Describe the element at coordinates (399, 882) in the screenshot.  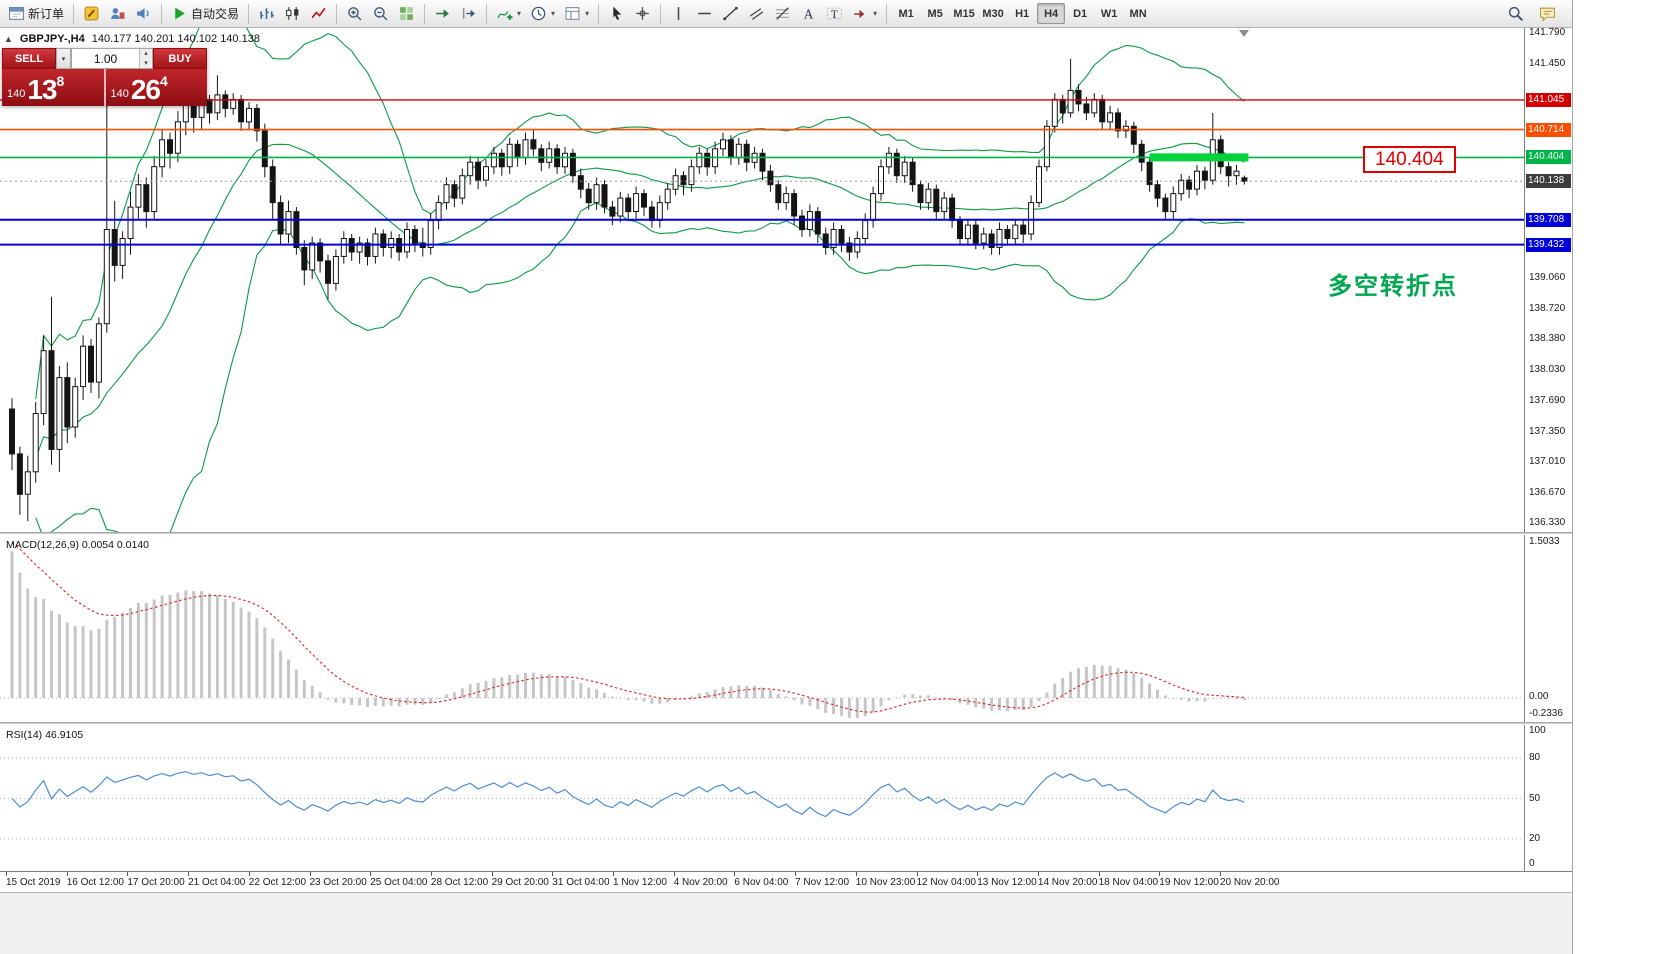
I see `time-axis-label: 25 Oct 04:00` at that location.